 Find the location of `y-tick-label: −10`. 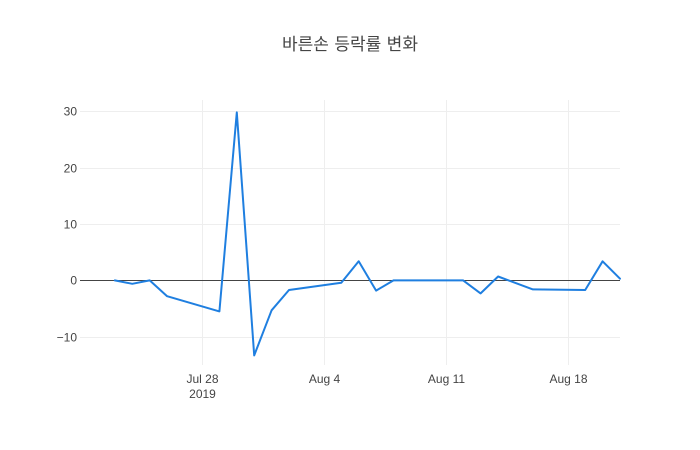

y-tick-label: −10 is located at coordinates (67, 338).